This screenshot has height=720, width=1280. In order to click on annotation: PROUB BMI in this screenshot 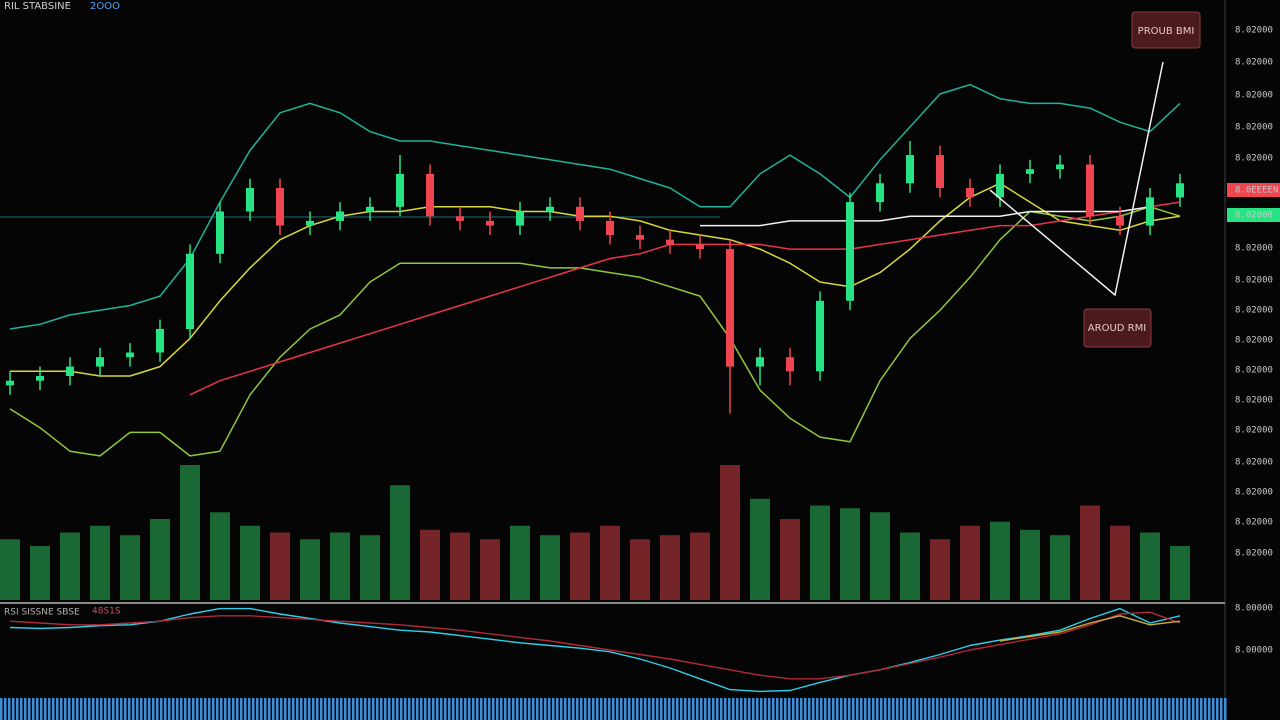, I will do `click(1166, 30)`.